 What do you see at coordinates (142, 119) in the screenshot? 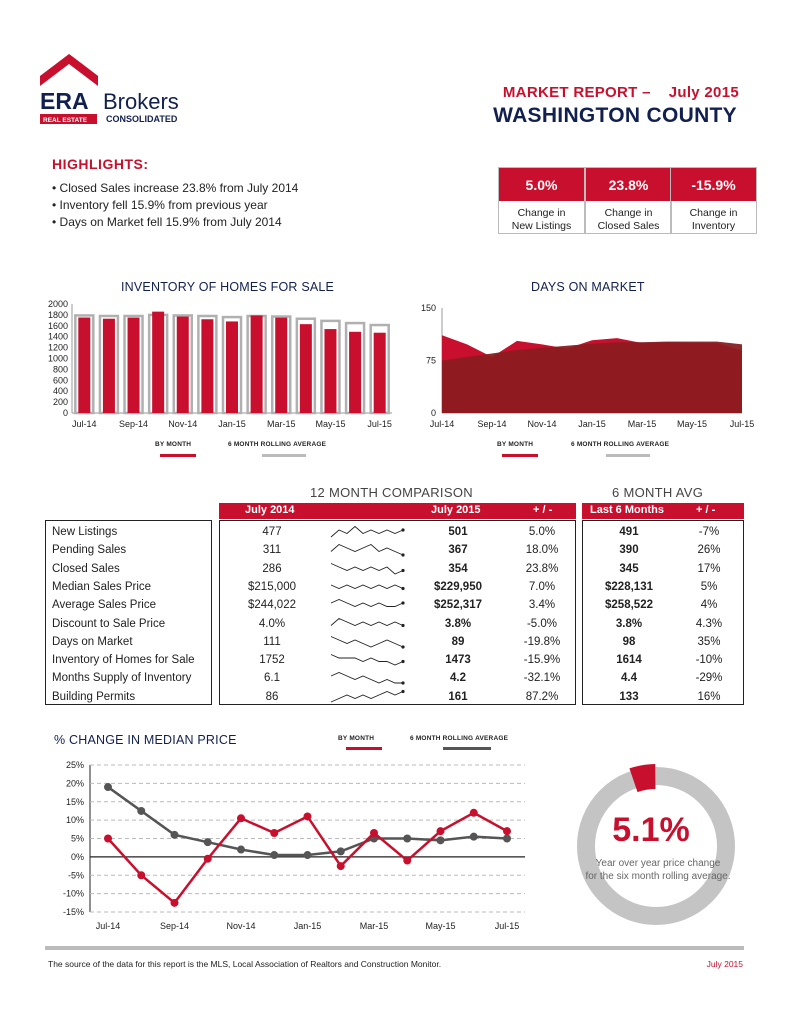
I see `logo-consolidated-text: CONSOLIDATED` at bounding box center [142, 119].